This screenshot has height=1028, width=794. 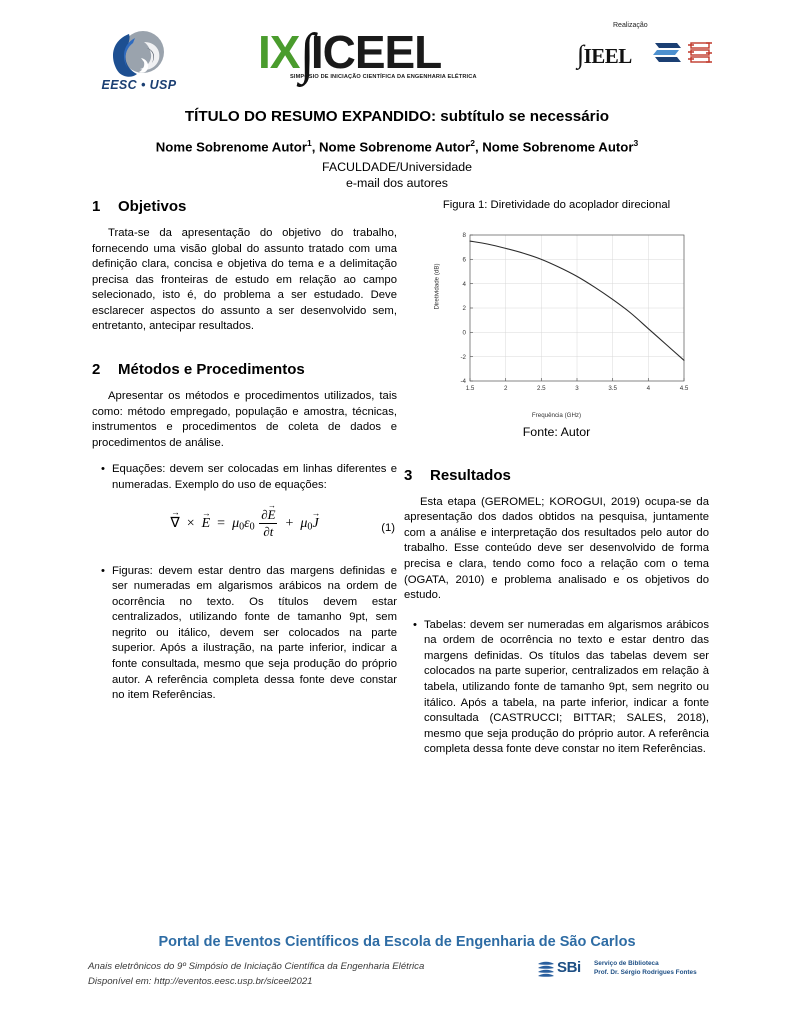 I want to click on sbi-subtitle-1: Serviço de Biblioteca, so click(x=626, y=963).